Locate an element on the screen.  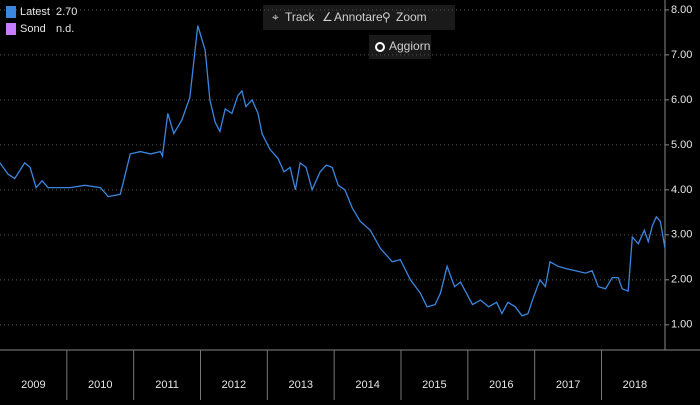
y-tick-label: 2.00 is located at coordinates (681, 280).